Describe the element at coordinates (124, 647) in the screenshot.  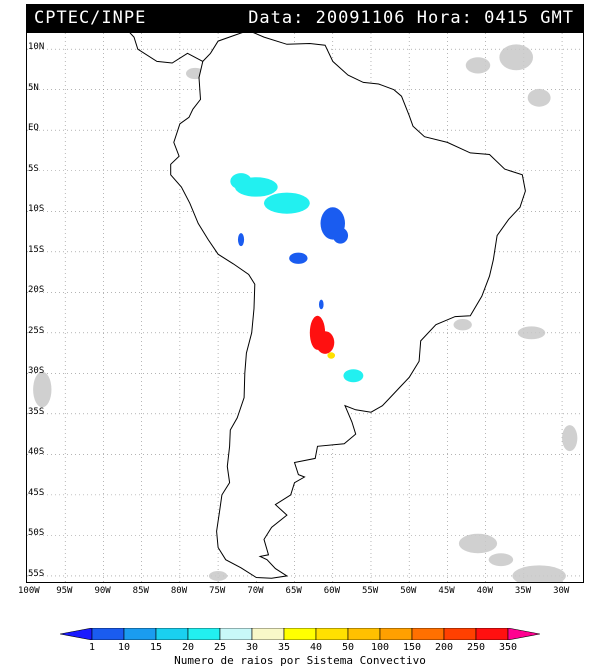
I see `colorbar-tick-label: 10` at that location.